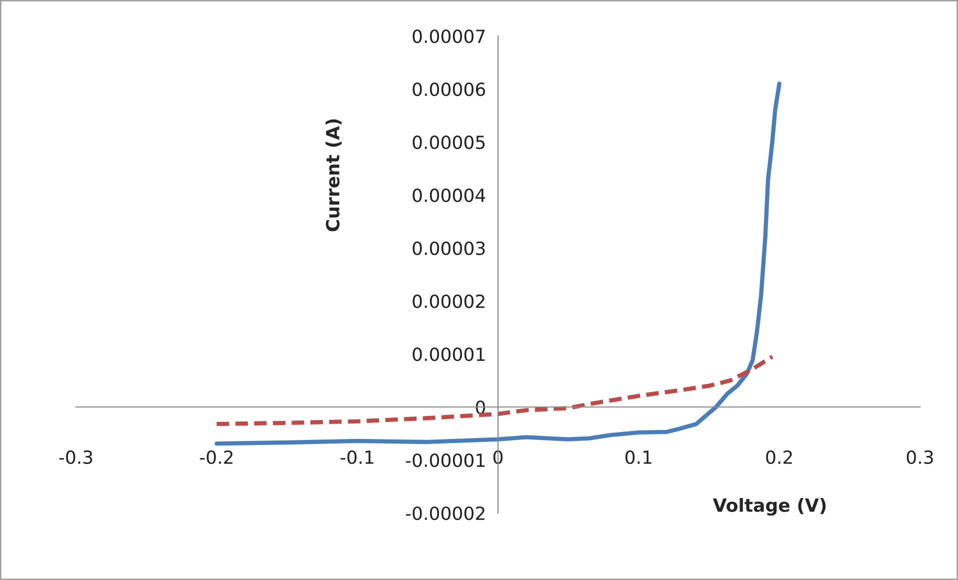 This screenshot has width=958, height=580. I want to click on x-tick-label: 0.2, so click(779, 457).